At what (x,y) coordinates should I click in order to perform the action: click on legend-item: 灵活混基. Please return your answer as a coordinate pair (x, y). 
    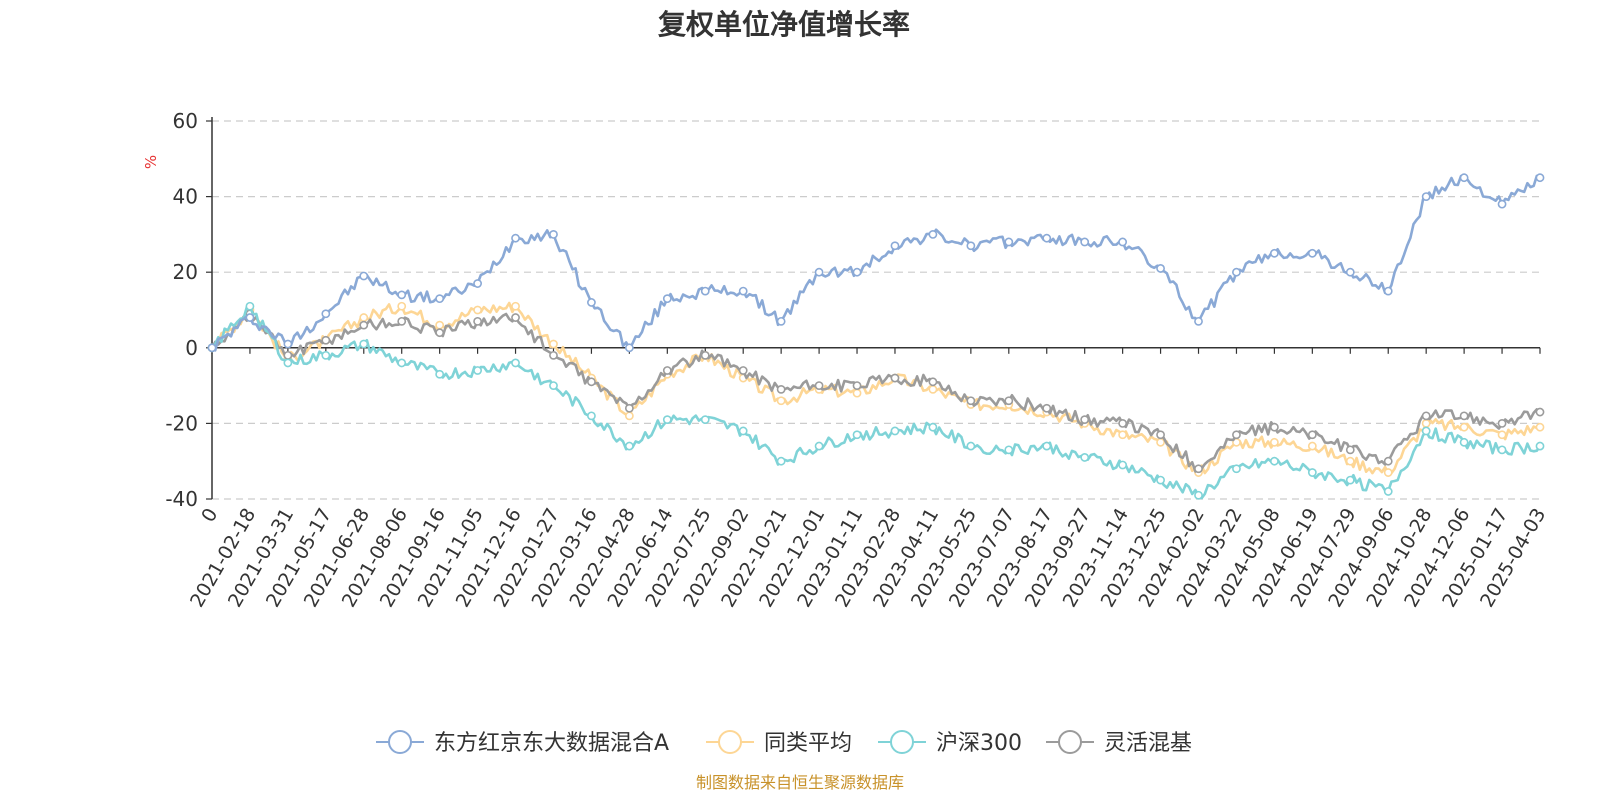
    Looking at the image, I should click on (1119, 743).